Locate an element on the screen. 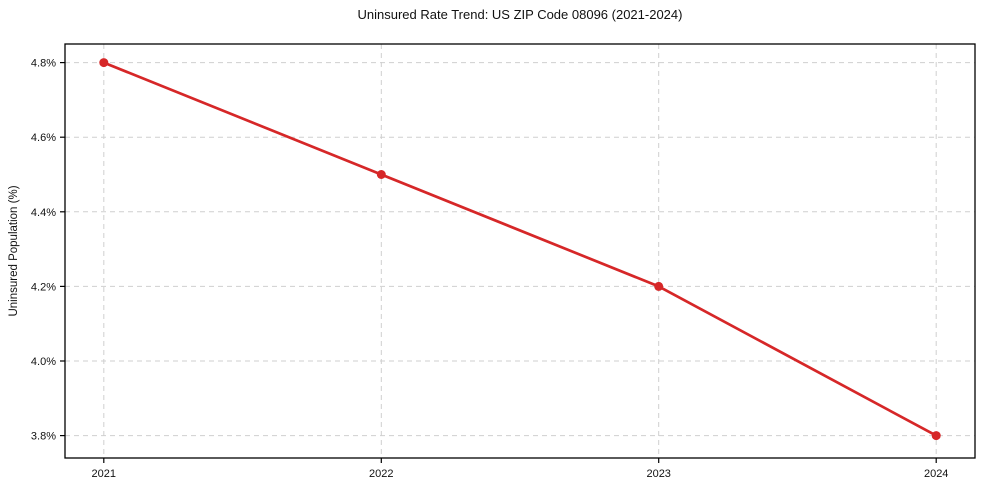  x-tick-label: 2023 is located at coordinates (658, 474).